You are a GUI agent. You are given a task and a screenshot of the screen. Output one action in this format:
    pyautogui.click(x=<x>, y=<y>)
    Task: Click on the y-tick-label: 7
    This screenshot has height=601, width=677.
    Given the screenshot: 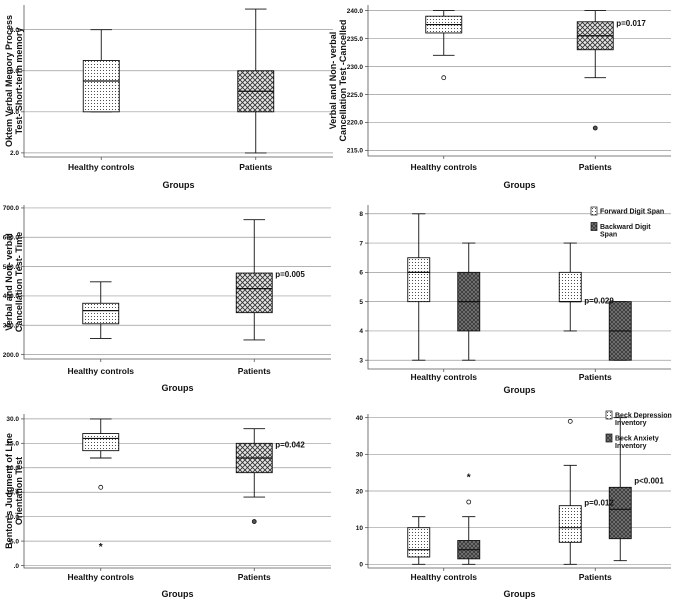 What is the action you would take?
    pyautogui.click(x=361, y=243)
    